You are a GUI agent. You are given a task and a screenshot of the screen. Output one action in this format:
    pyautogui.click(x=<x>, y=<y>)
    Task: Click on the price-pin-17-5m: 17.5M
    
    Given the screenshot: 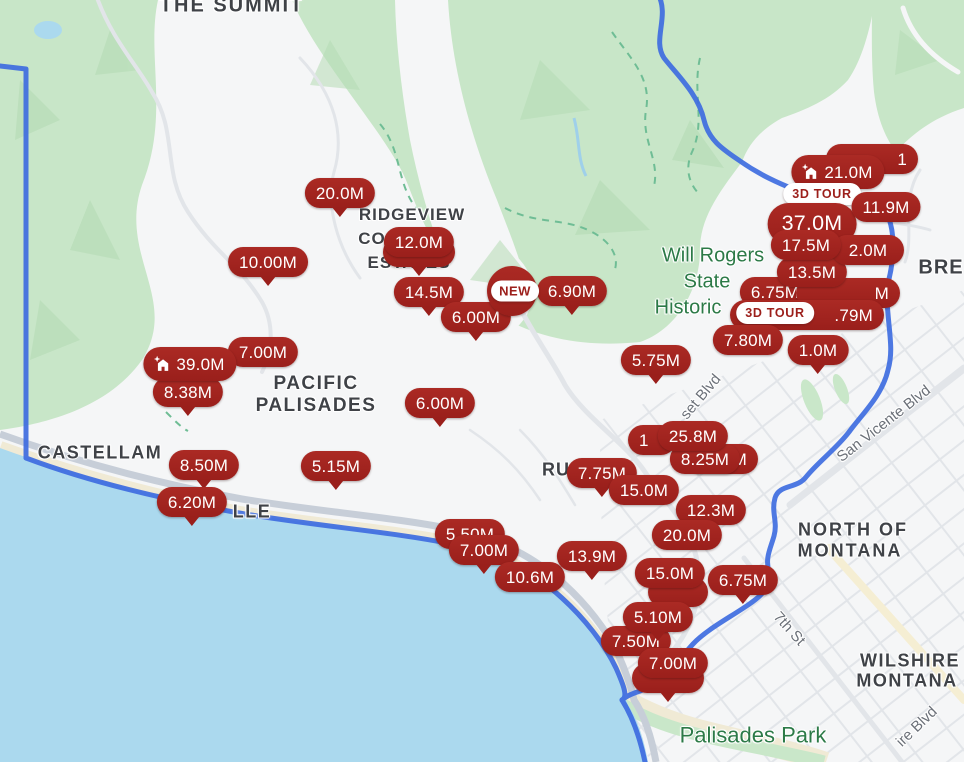 What is the action you would take?
    pyautogui.click(x=806, y=245)
    